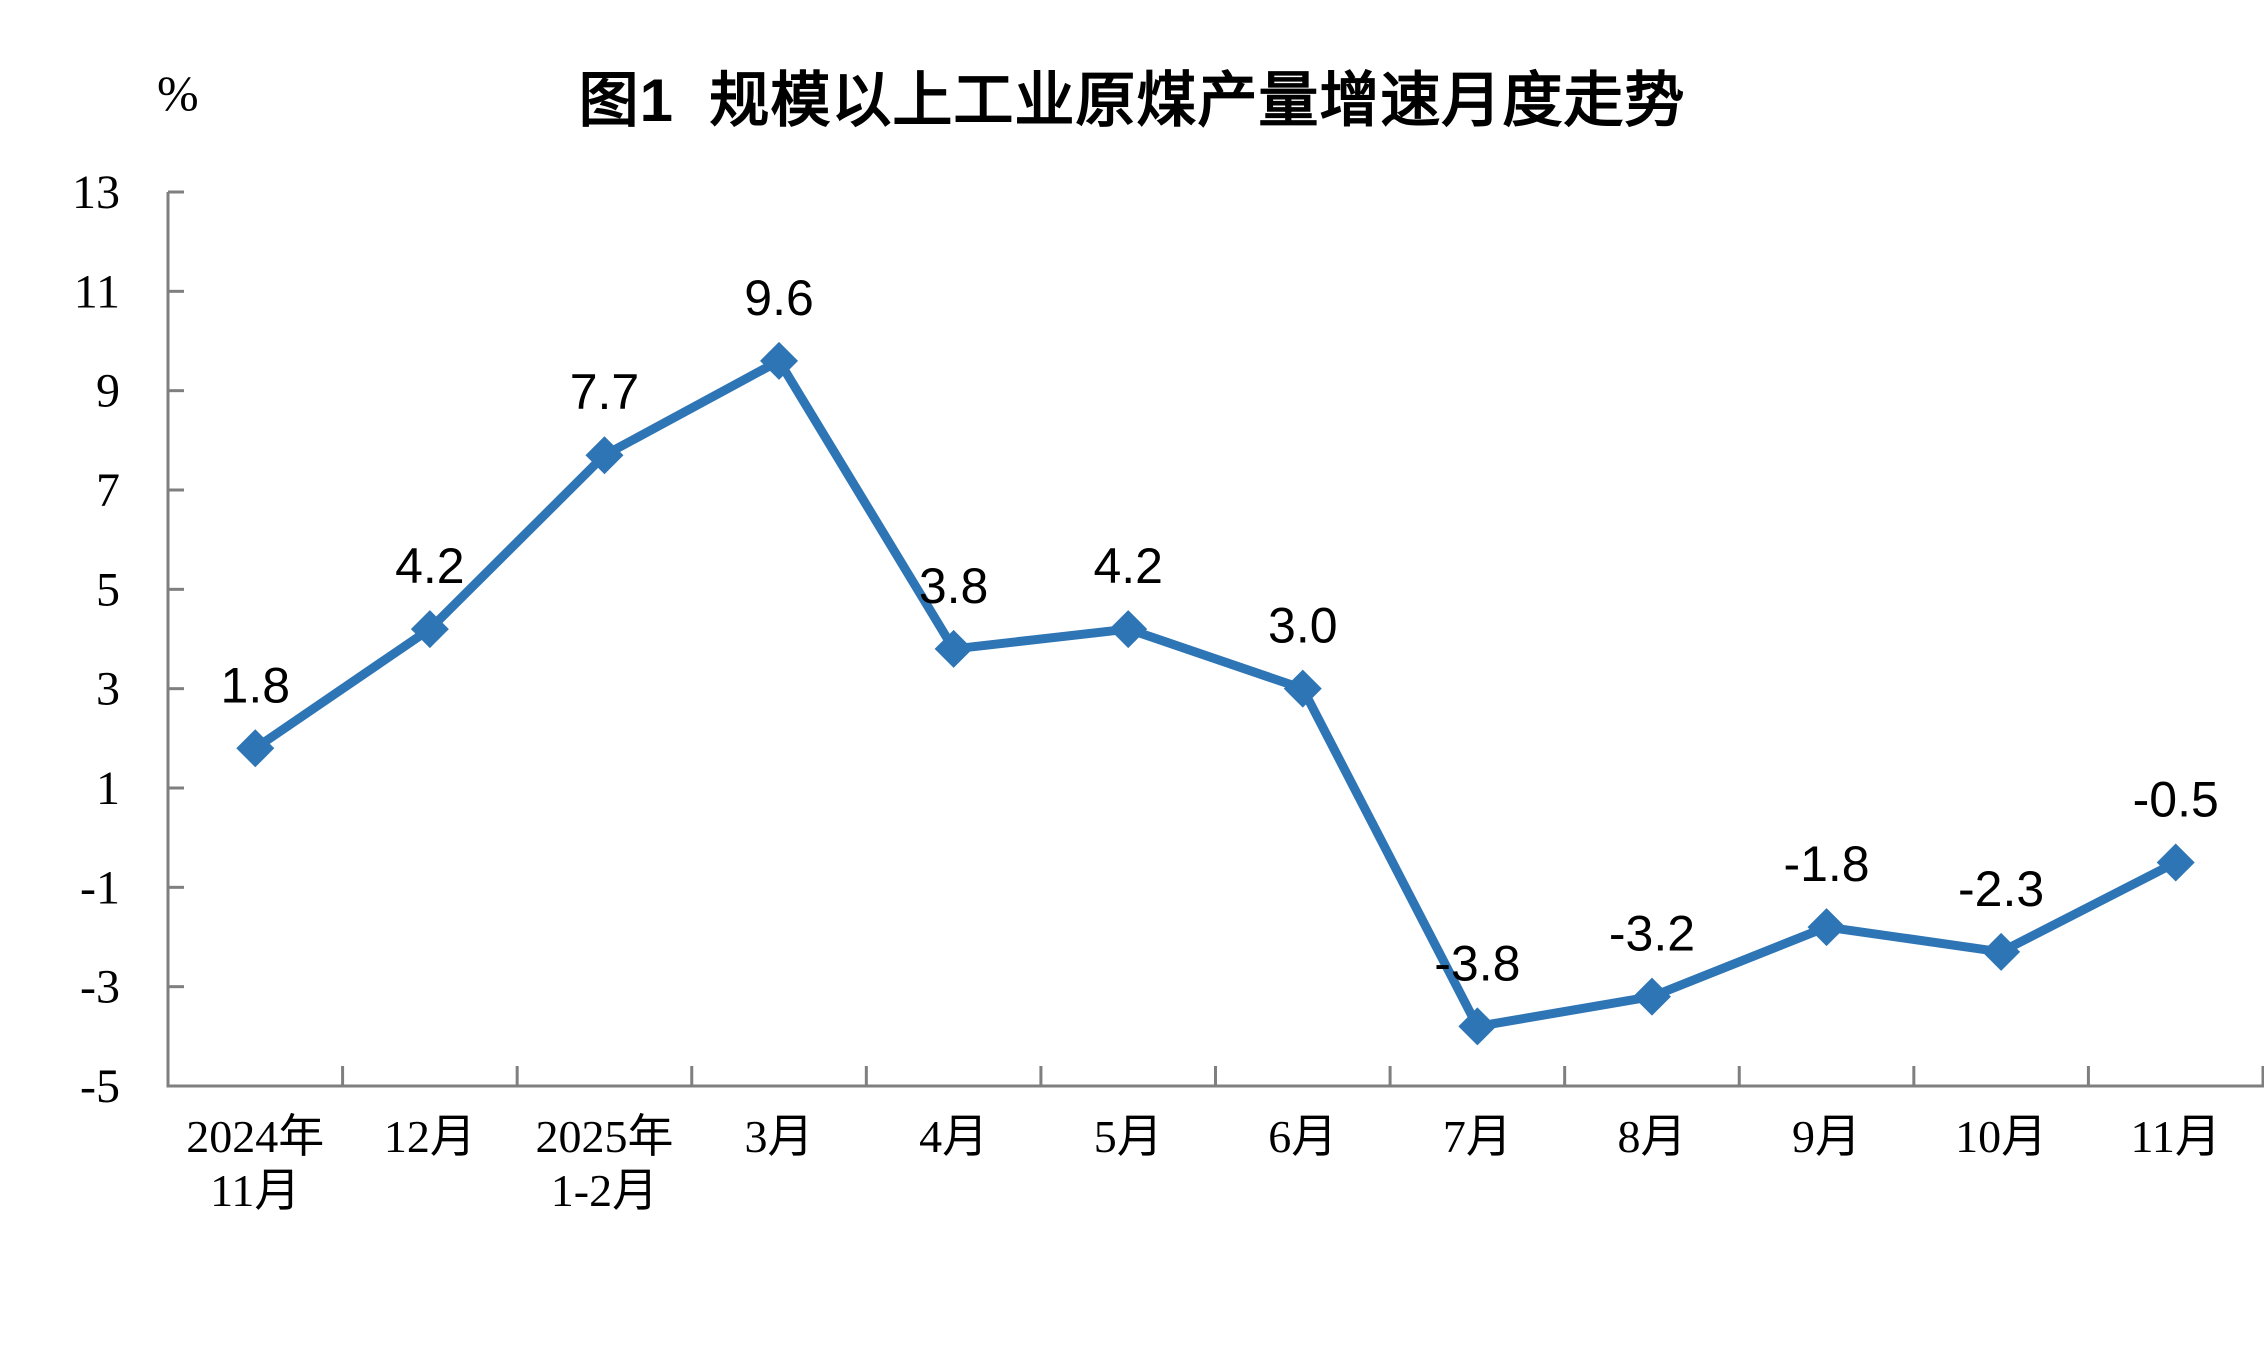 The width and height of the screenshot is (2264, 1364). What do you see at coordinates (605, 392) in the screenshot?
I see `data-point-label: 7.7` at bounding box center [605, 392].